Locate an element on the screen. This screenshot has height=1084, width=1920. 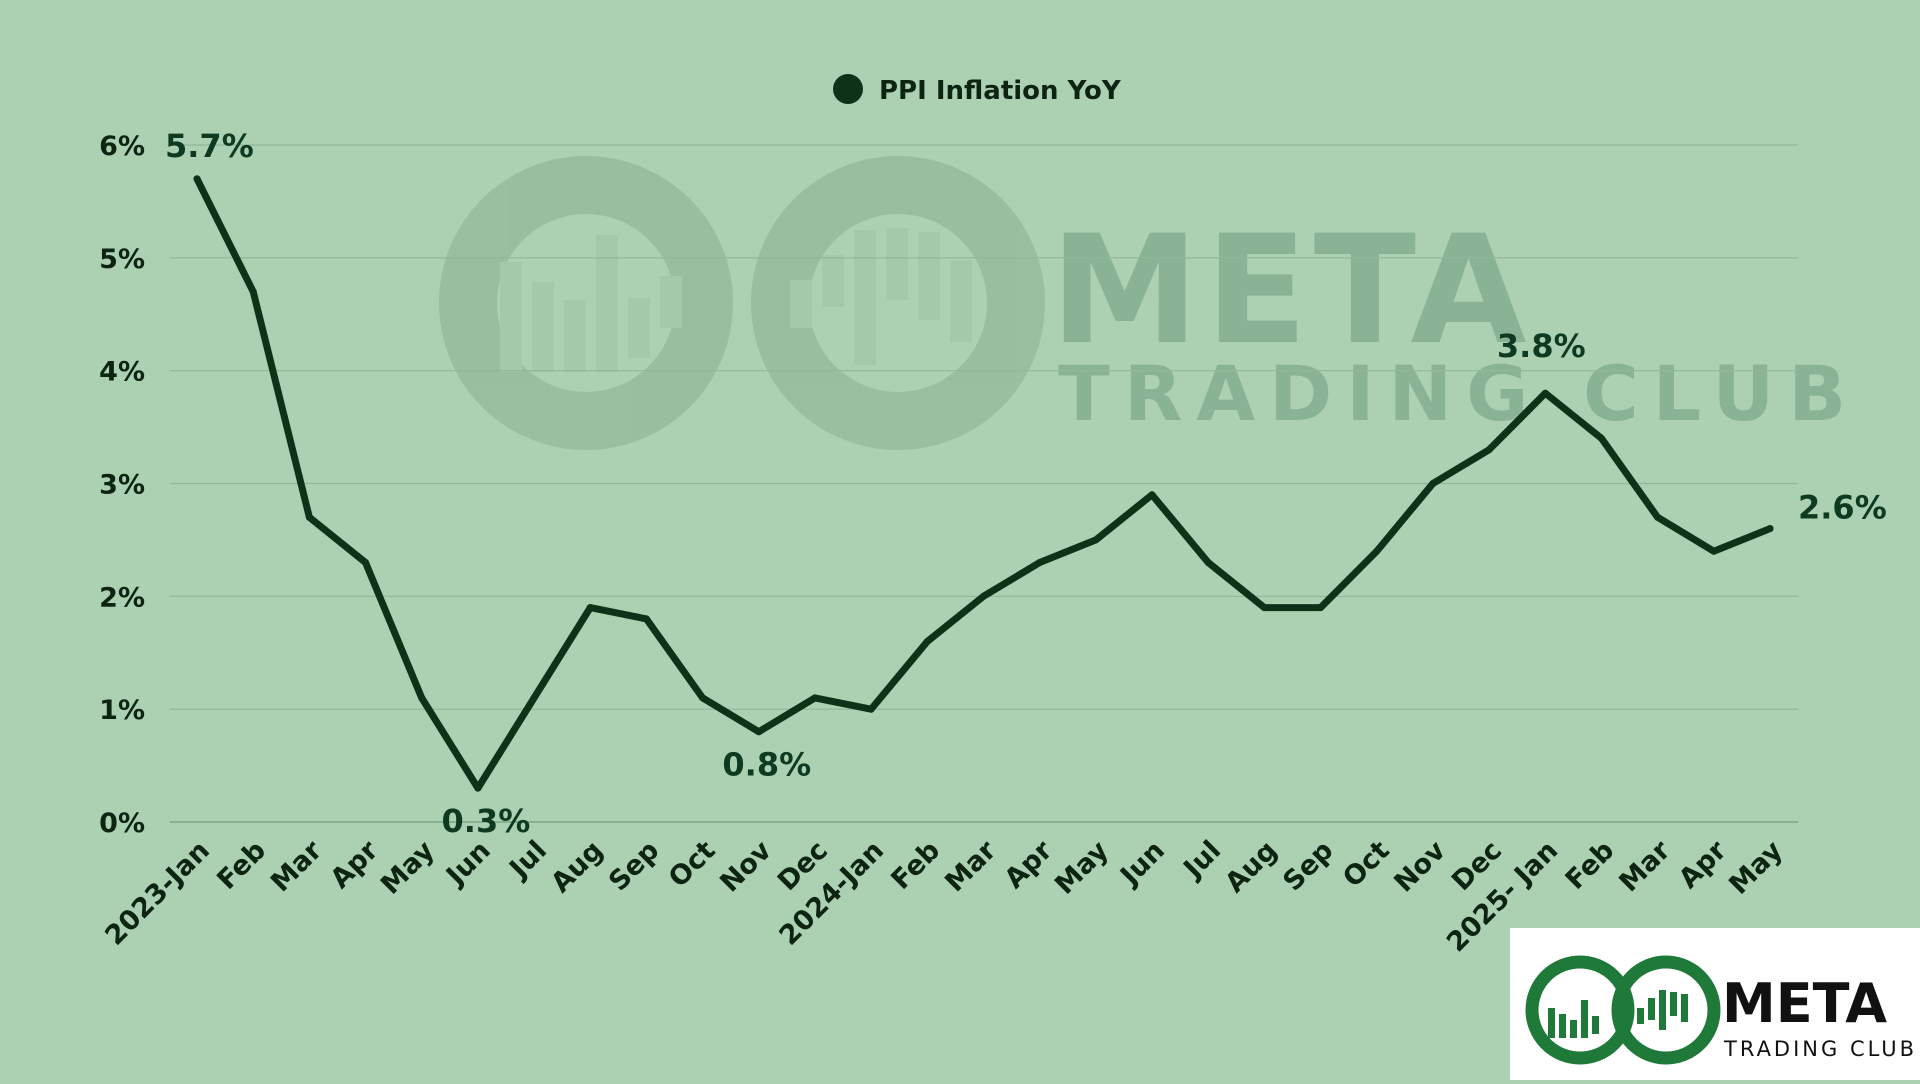
data-label: 3.8% is located at coordinates (1541, 346).